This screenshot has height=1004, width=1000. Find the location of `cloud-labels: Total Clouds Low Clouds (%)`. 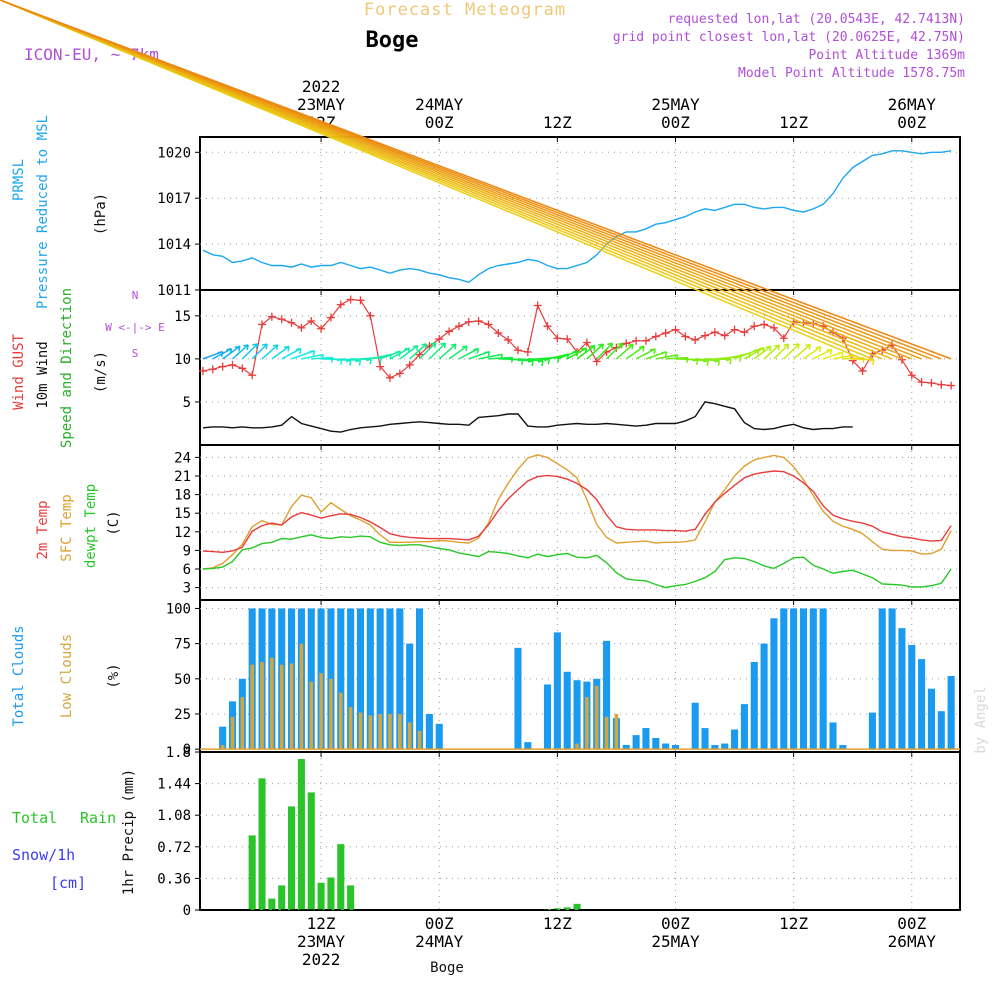

cloud-labels: Total Clouds Low Clouds (%) is located at coordinates (66, 675).